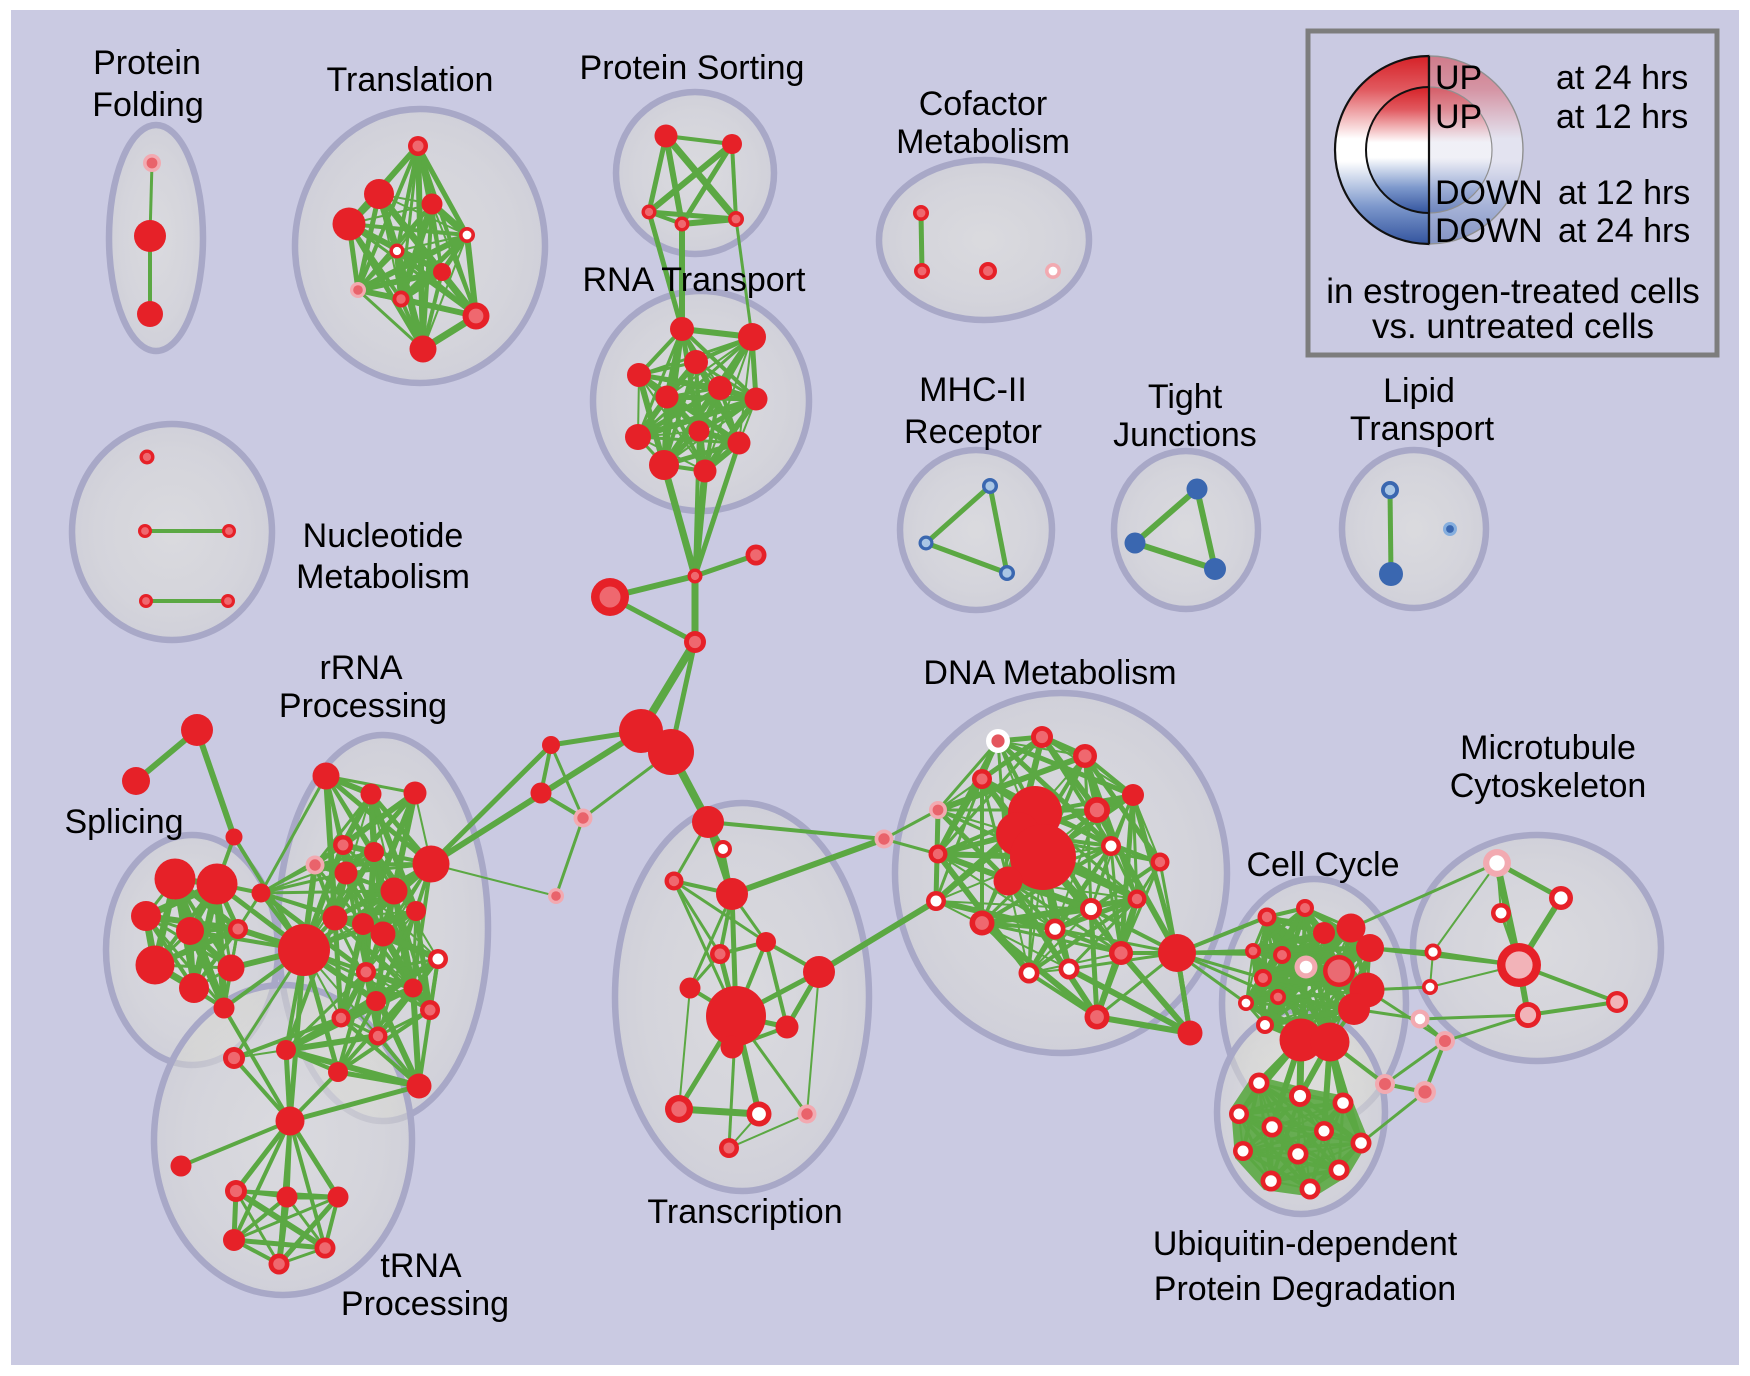 The image size is (1750, 1376). Describe the element at coordinates (692, 68) in the screenshot. I see `svg-text: Protein Sorting` at that location.